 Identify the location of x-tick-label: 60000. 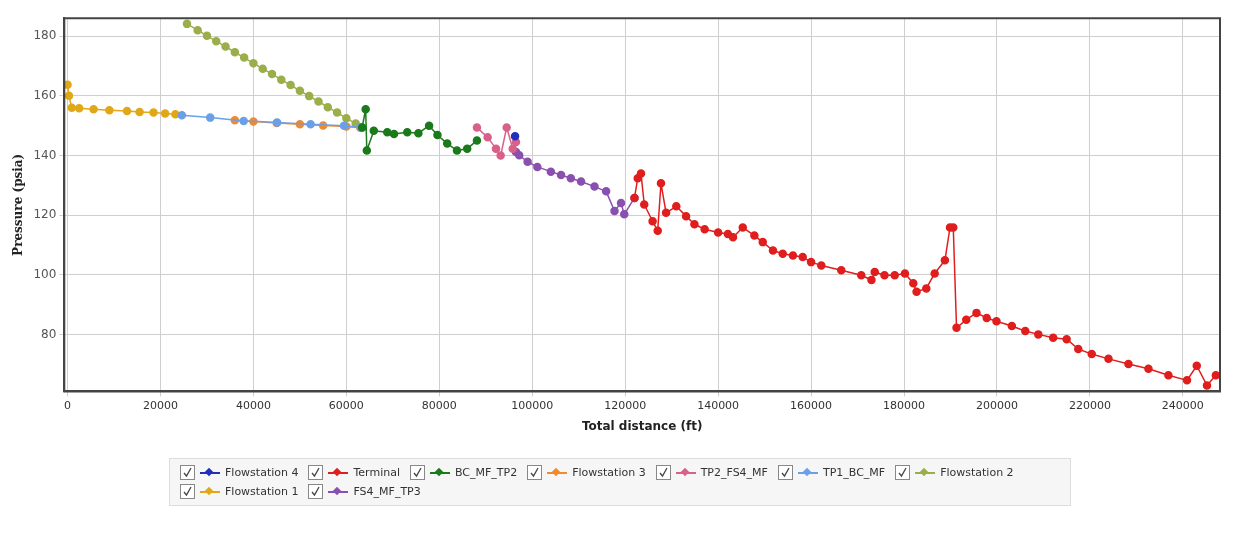
(346, 405).